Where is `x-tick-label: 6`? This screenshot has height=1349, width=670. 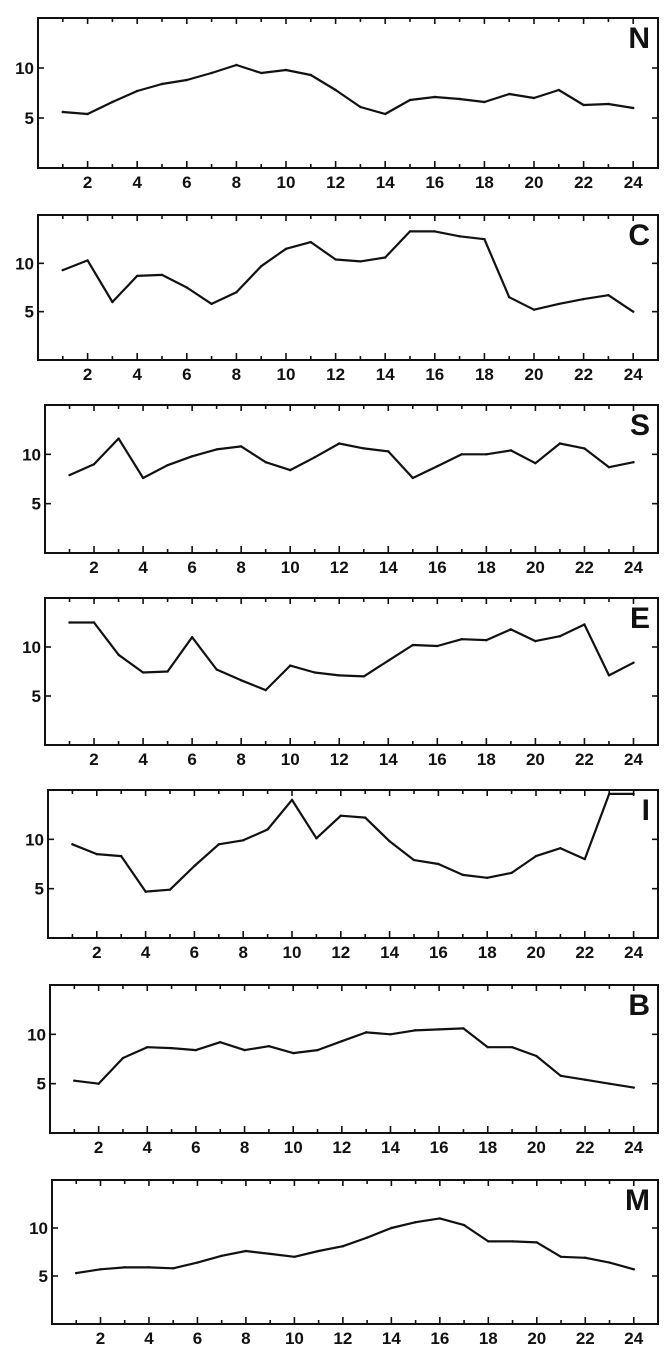 x-tick-label: 6 is located at coordinates (186, 374).